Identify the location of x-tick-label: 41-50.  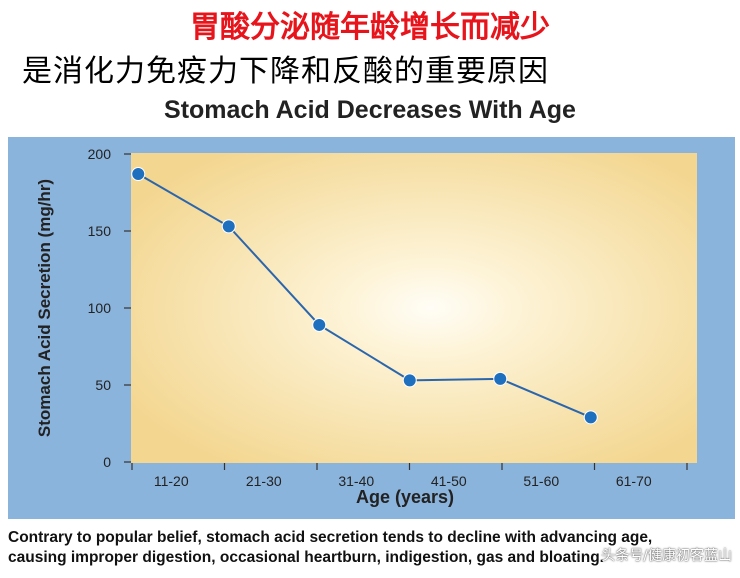
(449, 481).